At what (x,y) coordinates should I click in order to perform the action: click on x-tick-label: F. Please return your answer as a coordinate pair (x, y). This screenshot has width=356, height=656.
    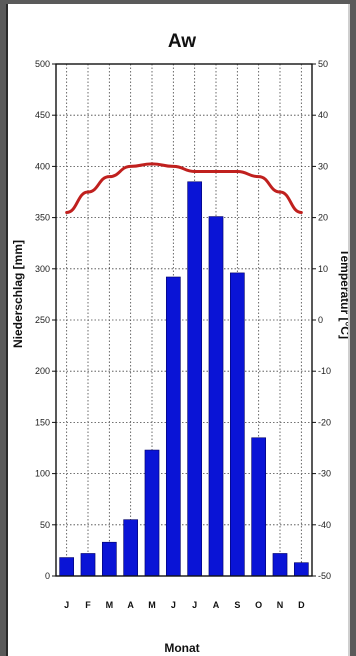
    Looking at the image, I should click on (88, 605).